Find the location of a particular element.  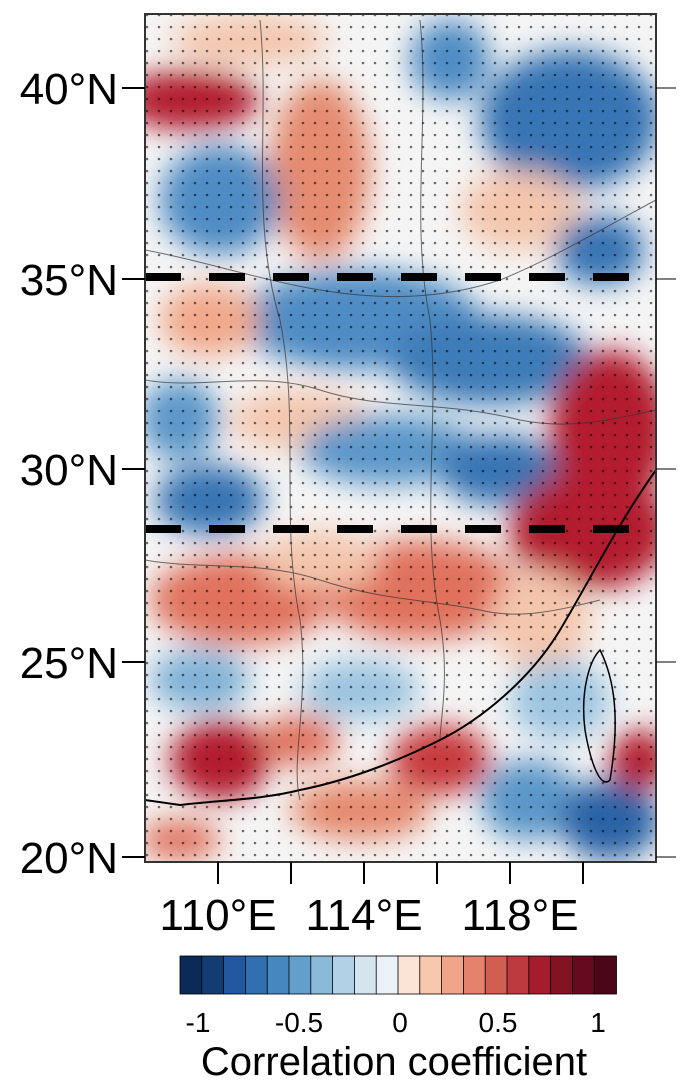

colorbar-tick-label: -0.5 is located at coordinates (299, 1022).